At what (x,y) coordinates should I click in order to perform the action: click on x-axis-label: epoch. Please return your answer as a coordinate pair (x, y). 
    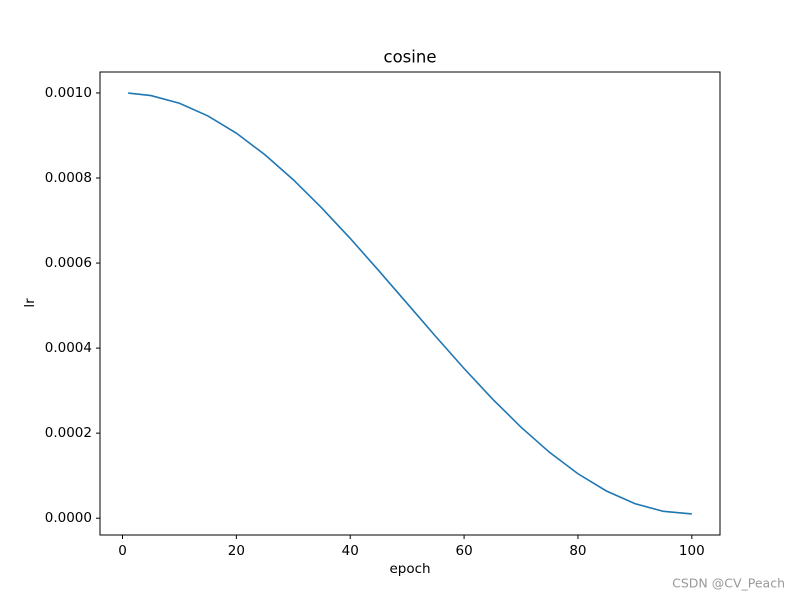
    Looking at the image, I should click on (409, 569).